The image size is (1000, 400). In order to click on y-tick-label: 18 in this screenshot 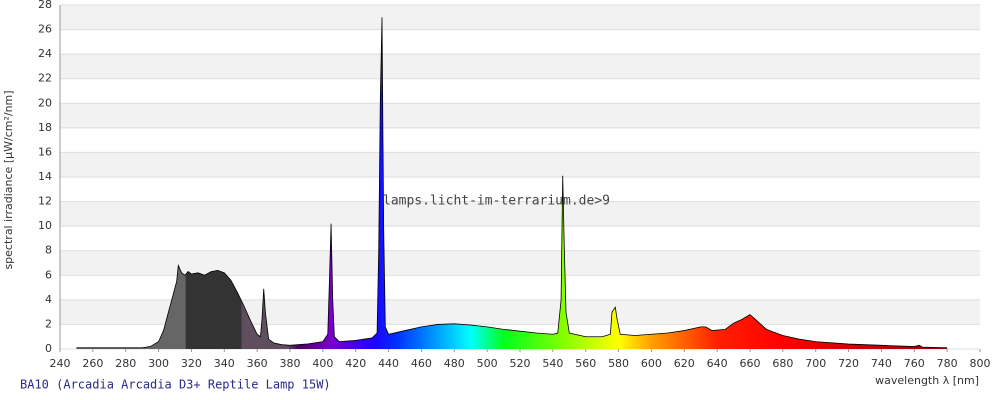, I will do `click(45, 127)`.